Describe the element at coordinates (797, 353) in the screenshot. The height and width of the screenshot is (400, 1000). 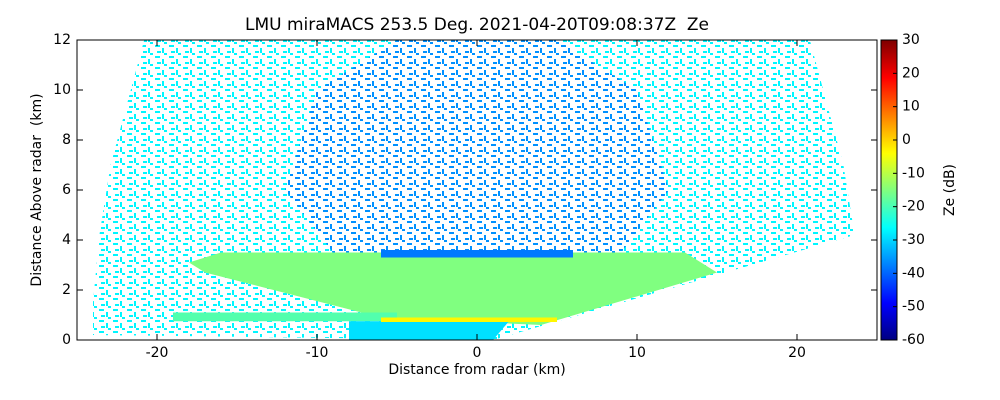
I see `x-tick-label: 20` at that location.